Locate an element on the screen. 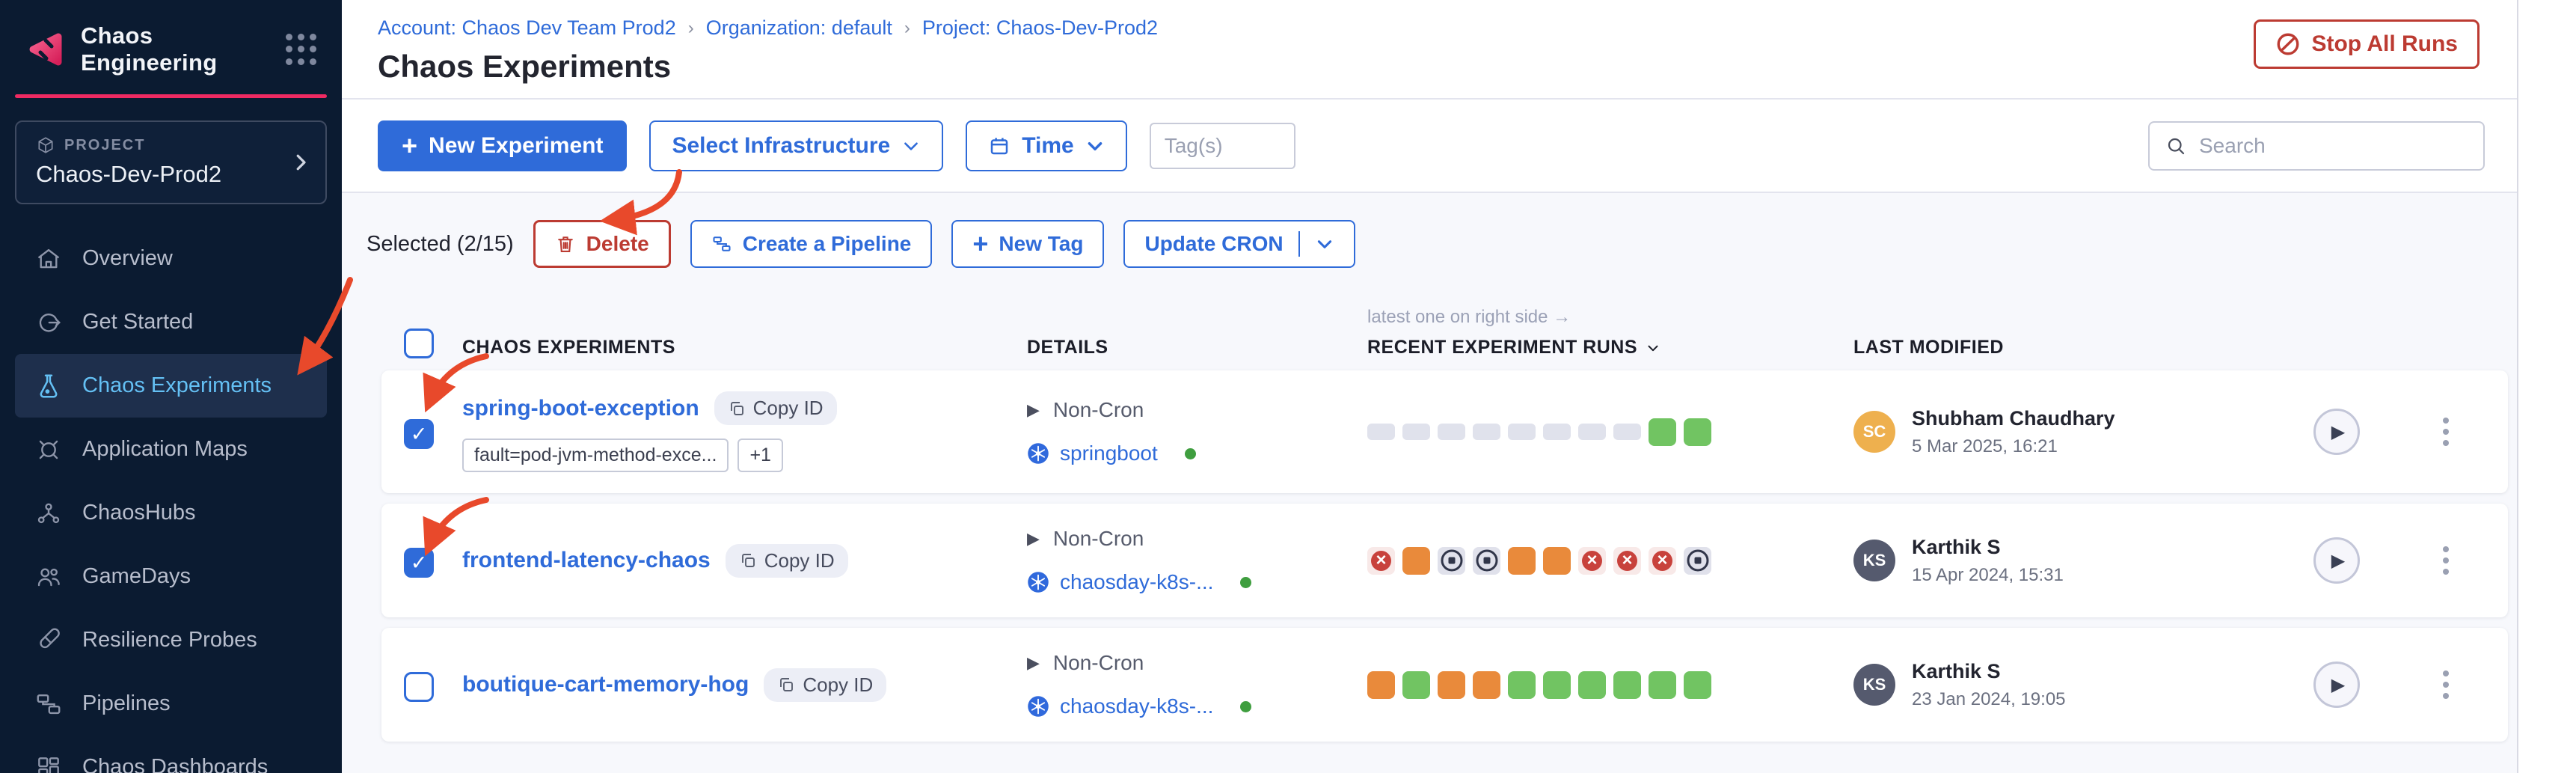 This screenshot has height=773, width=2576. sidebar-item-chaoshubs: ChaosHubs is located at coordinates (171, 513).